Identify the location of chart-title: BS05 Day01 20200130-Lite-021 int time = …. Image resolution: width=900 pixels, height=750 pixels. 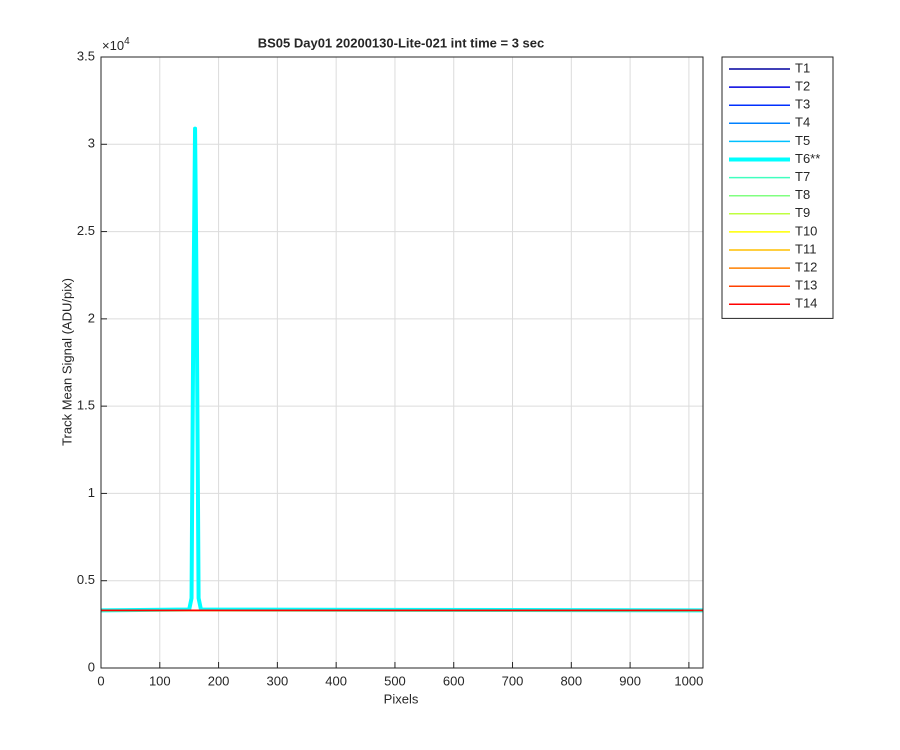
(401, 42).